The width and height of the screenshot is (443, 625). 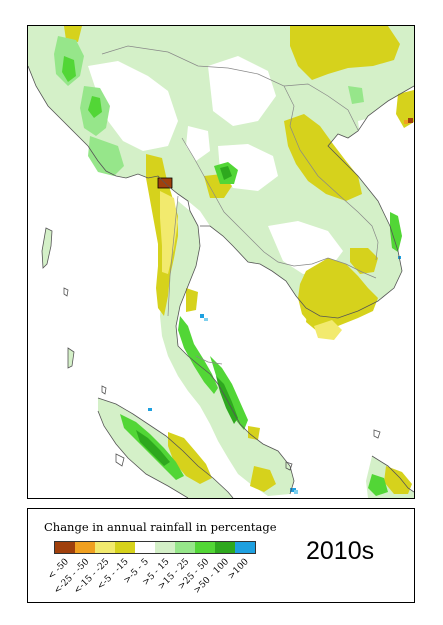 I want to click on dry-patch-peninsula, so click(x=192, y=300).